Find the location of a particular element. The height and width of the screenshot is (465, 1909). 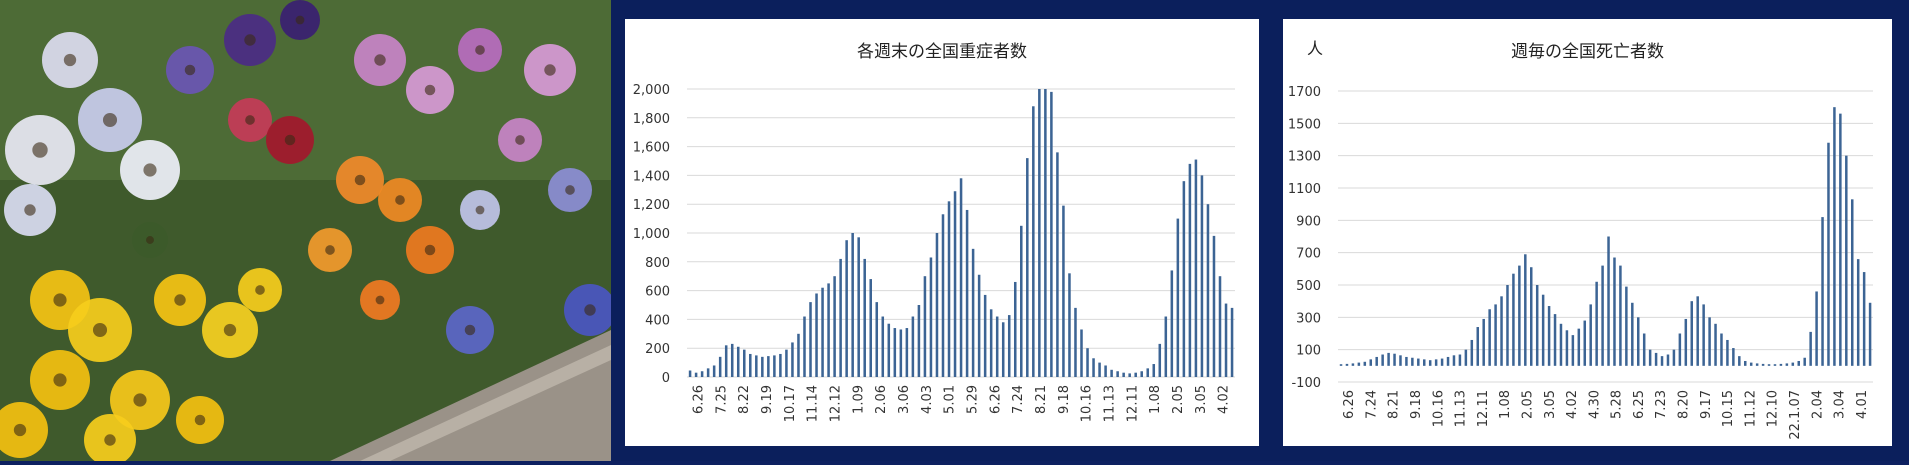

x-tick-label: 5.29 is located at coordinates (972, 399).